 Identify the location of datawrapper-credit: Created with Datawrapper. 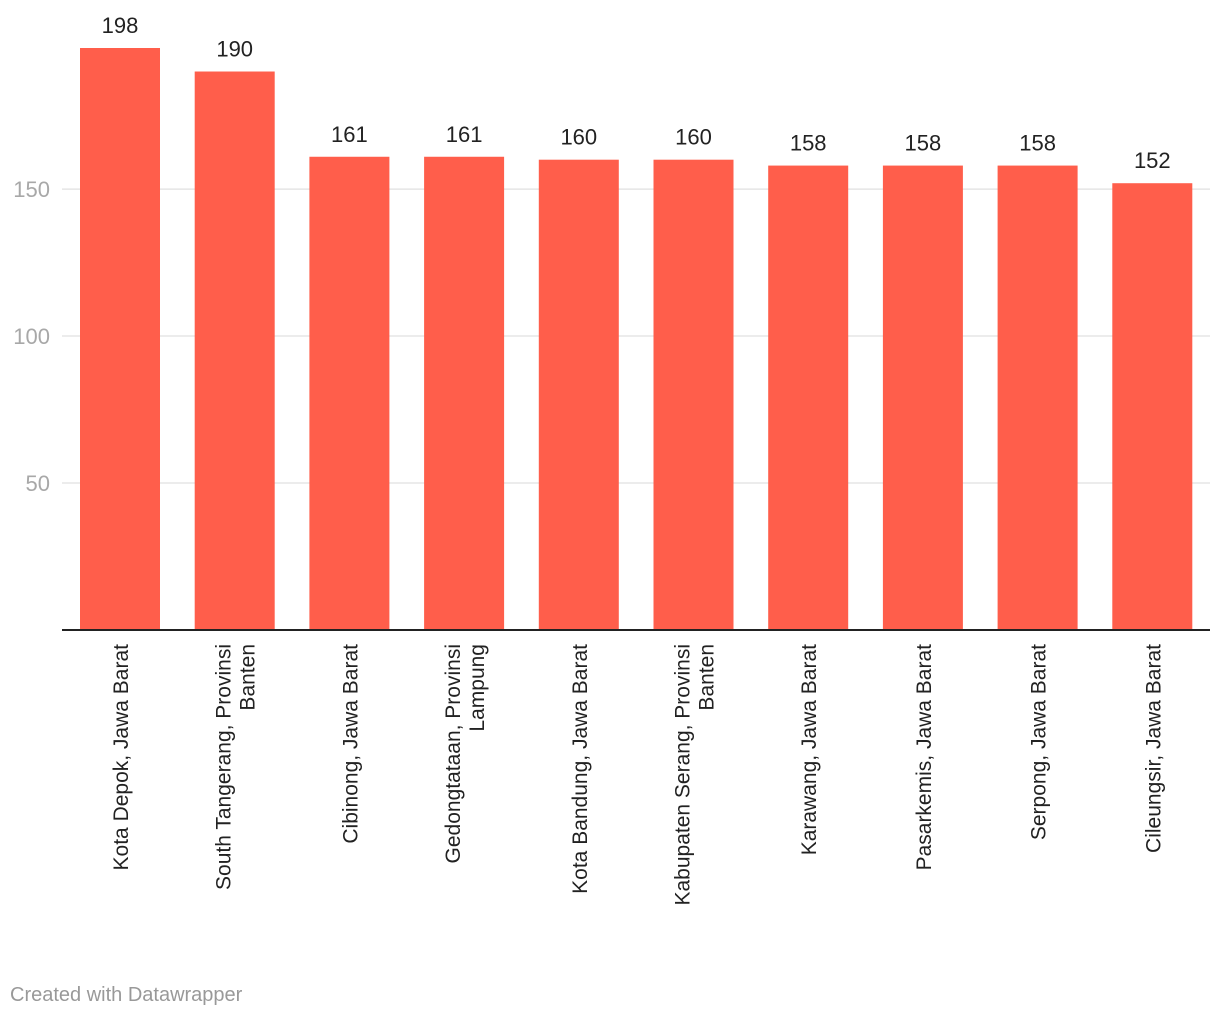
(126, 995).